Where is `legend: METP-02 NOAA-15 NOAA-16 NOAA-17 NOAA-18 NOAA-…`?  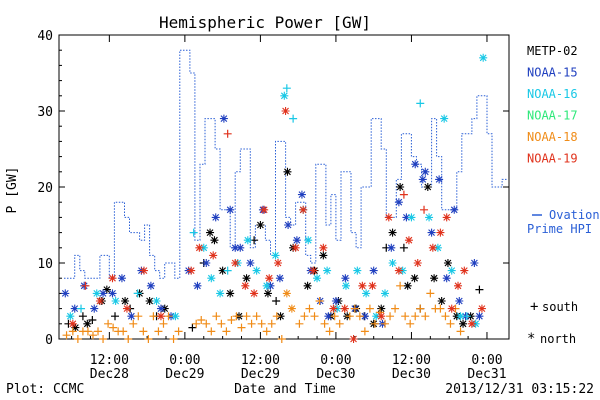
legend: METP-02 NOAA-15 NOAA-16 NOAA-17 NOAA-18 NOAA-… is located at coordinates (563, 195).